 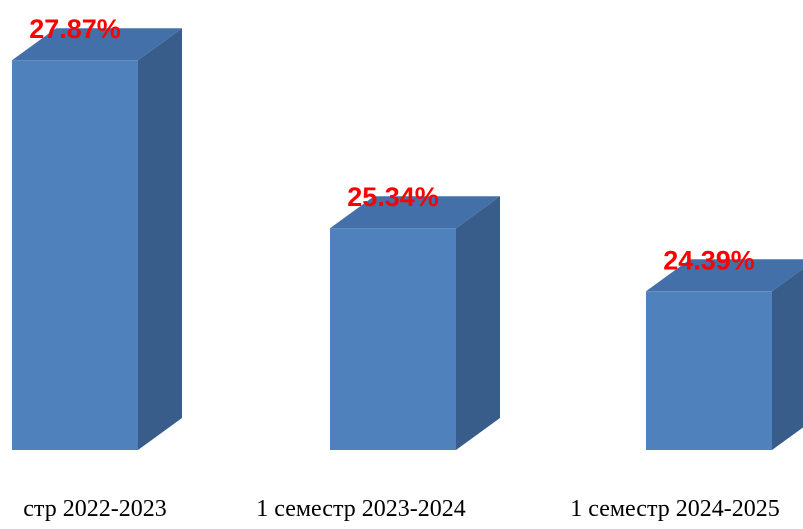 I want to click on value-label: 24.39%, so click(x=709, y=260).